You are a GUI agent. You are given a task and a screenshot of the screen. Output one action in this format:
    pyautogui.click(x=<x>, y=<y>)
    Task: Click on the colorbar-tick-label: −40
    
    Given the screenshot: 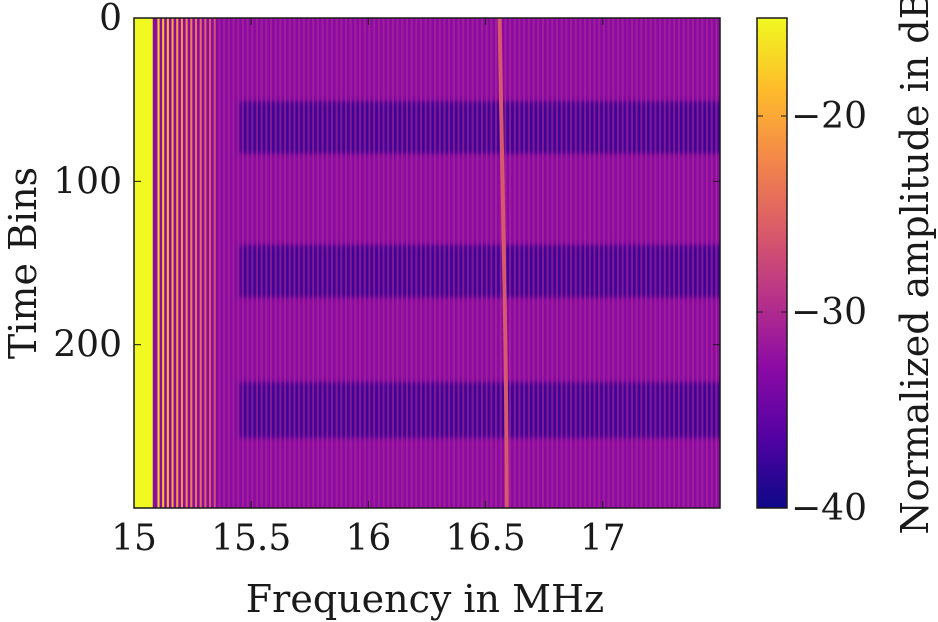 What is the action you would take?
    pyautogui.click(x=829, y=508)
    